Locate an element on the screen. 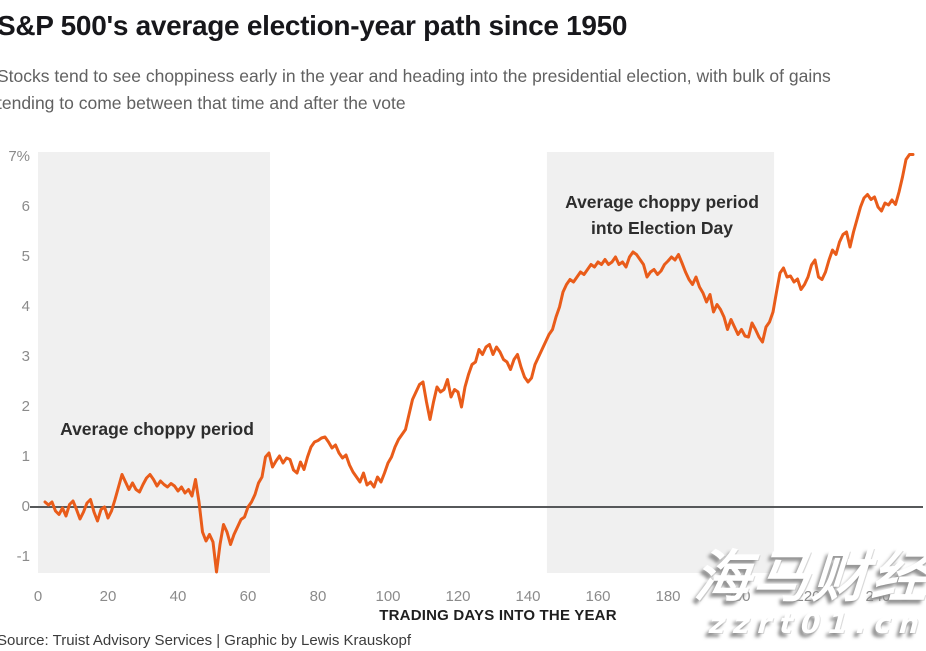  x-tick-label: 200 is located at coordinates (738, 596).